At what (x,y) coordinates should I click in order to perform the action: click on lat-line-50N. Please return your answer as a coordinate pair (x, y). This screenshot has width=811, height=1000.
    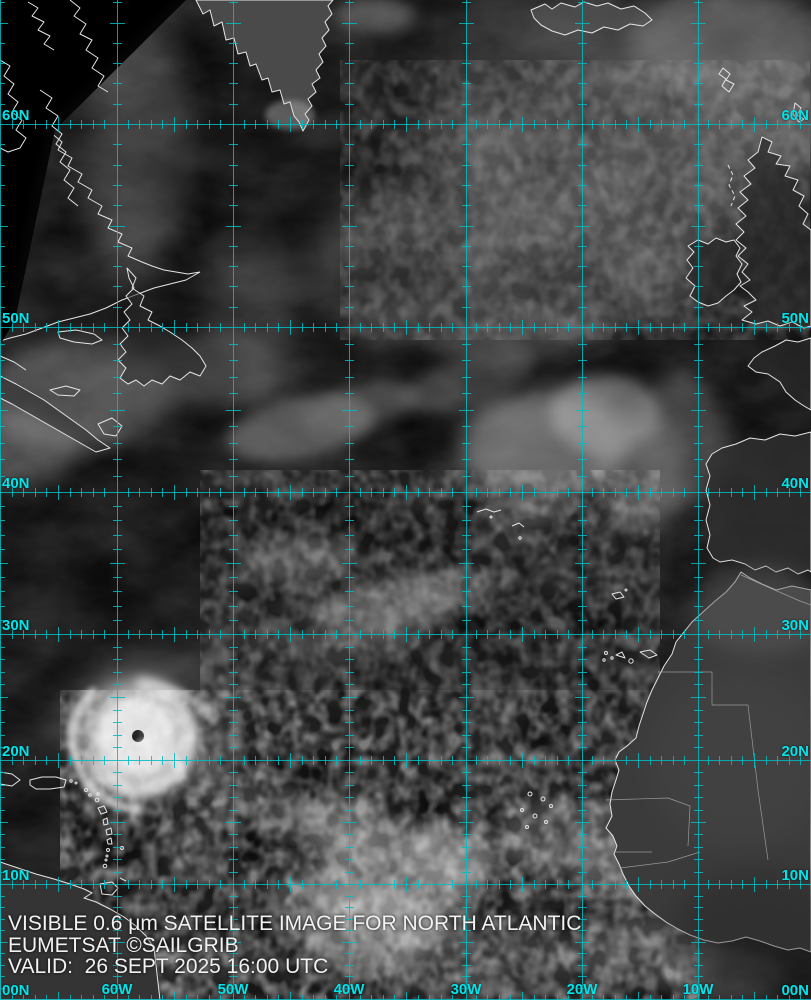
    Looking at the image, I should click on (405, 327).